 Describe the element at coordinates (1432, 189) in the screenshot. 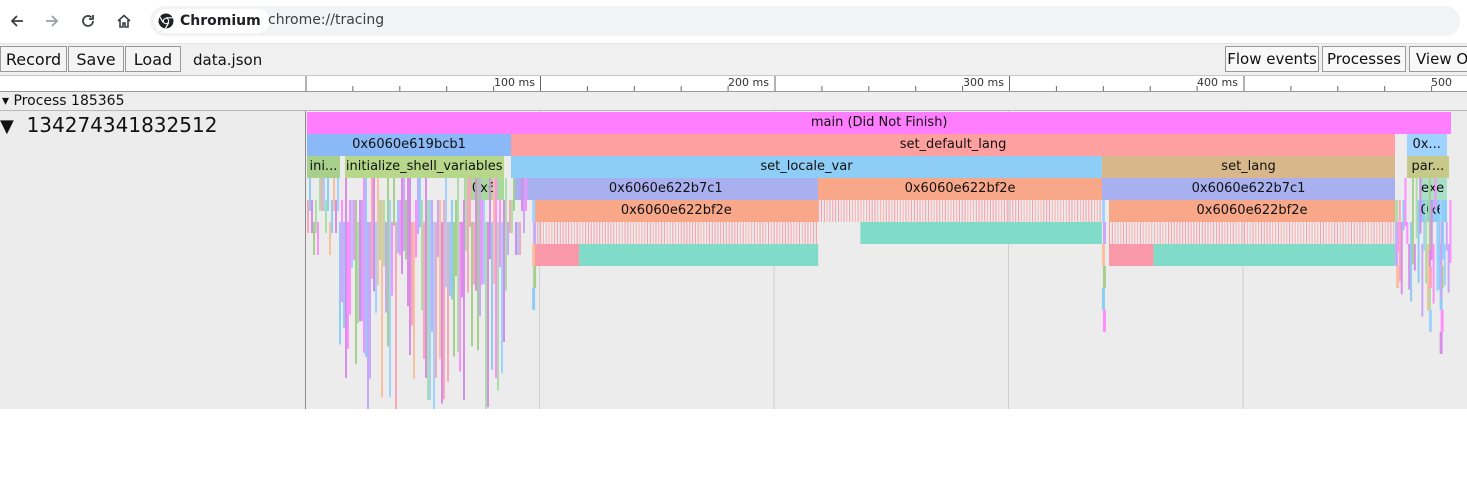

I see `trace-slice: exe` at that location.